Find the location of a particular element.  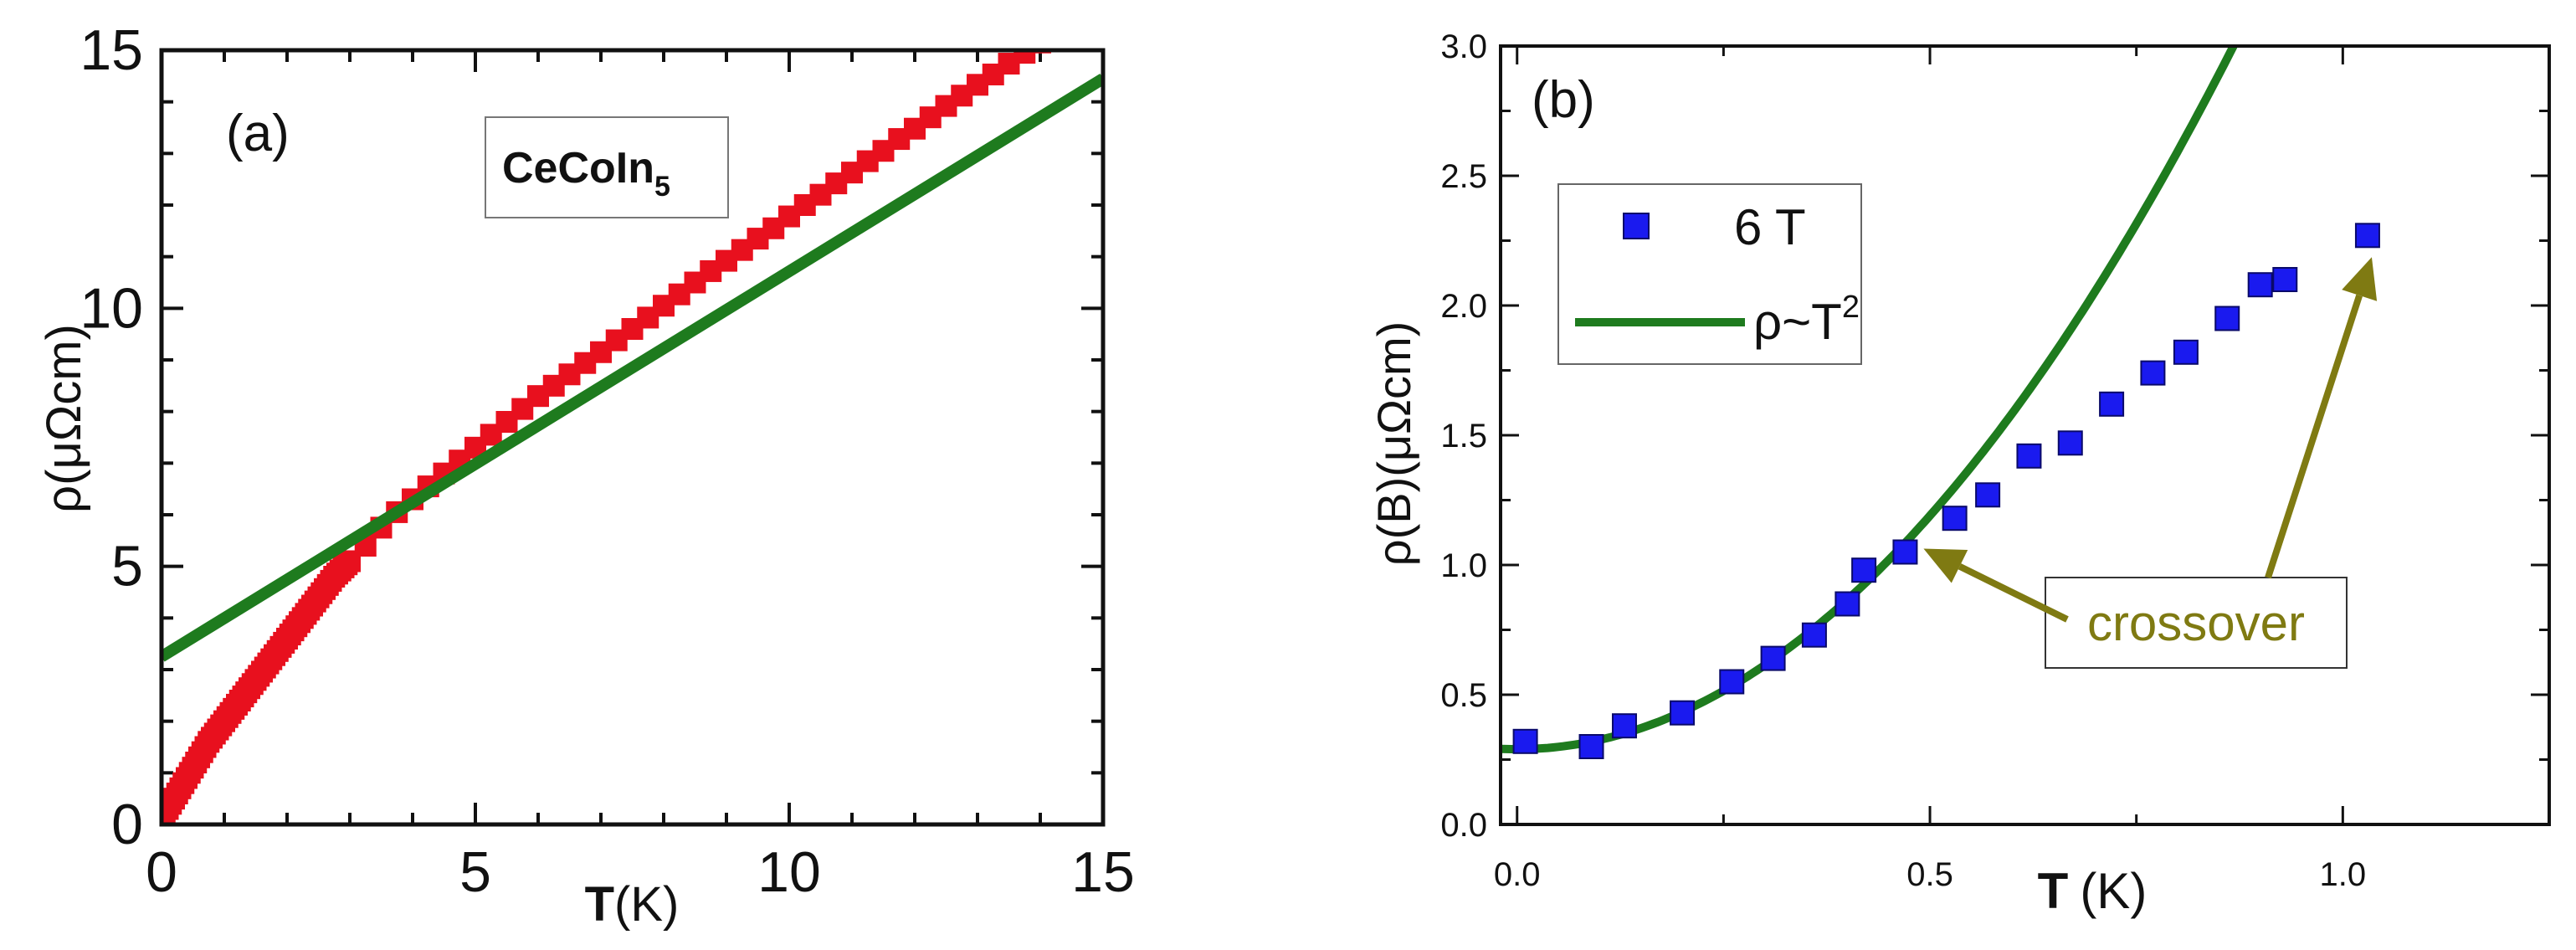

y-axis-title: ρ(μΩcm) is located at coordinates (64, 418).